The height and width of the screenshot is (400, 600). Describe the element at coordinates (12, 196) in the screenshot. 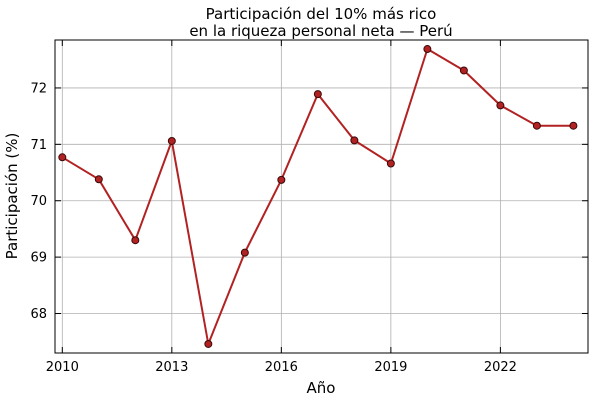

I see `y-axis-label: Participación (%)` at that location.